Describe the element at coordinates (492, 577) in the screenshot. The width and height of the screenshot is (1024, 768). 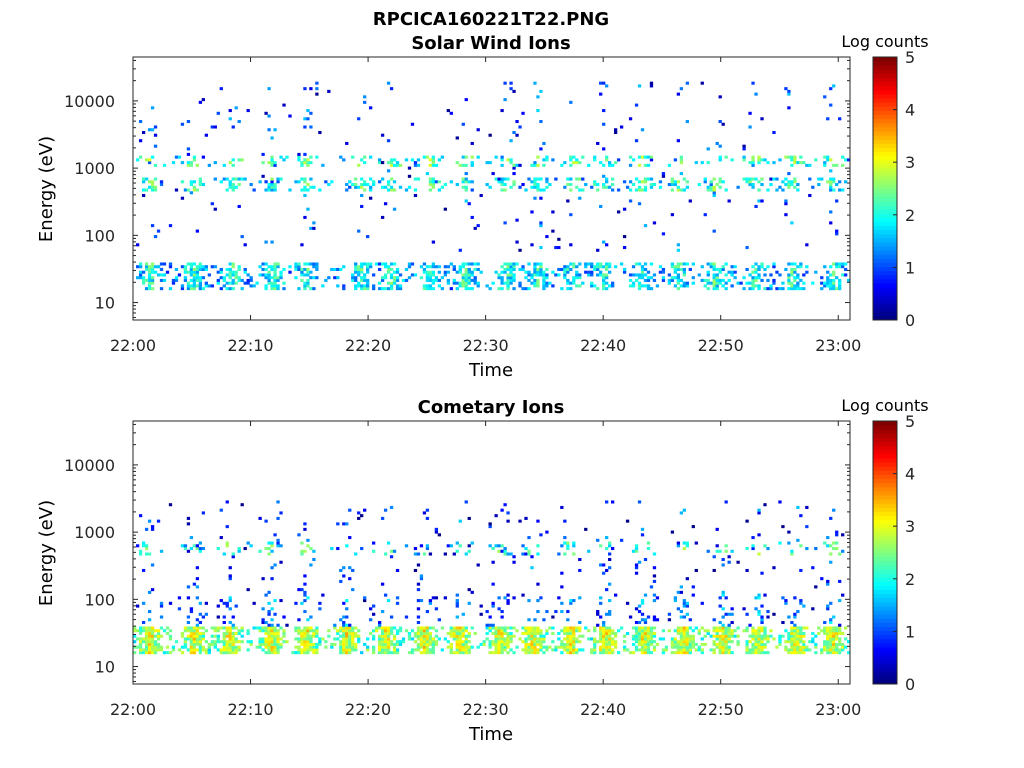
I see `heatmap-cells` at that location.